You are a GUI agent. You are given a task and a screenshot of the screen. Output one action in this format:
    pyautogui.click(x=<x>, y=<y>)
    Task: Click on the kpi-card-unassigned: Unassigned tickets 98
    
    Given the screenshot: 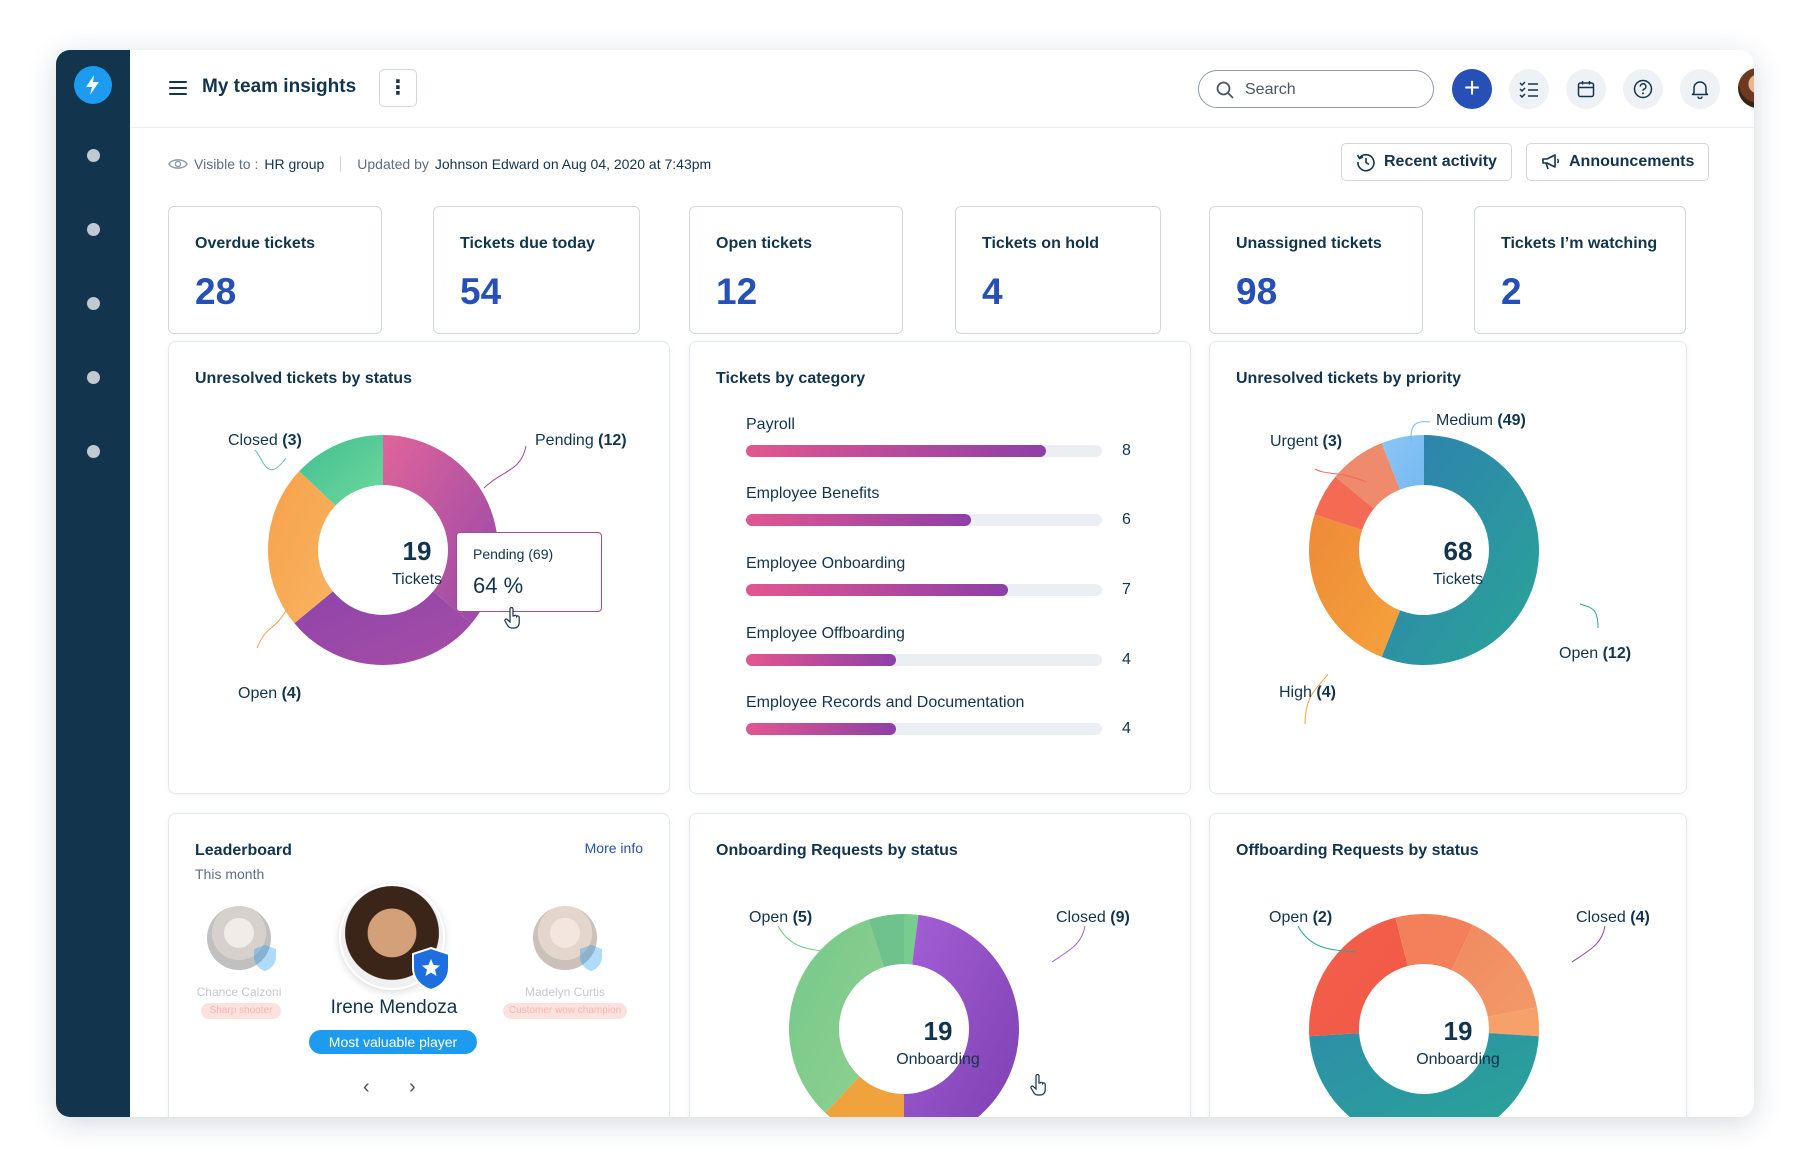 What is the action you would take?
    pyautogui.click(x=1316, y=270)
    